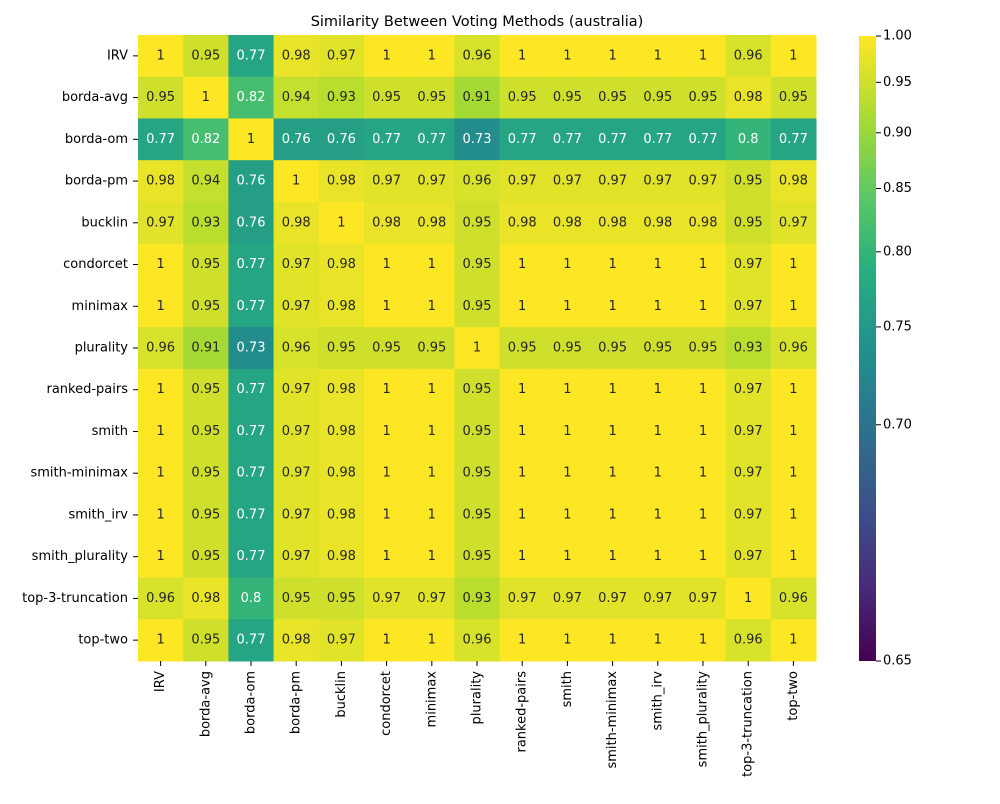 The height and width of the screenshot is (804, 1000). I want to click on x-tick-label: smith_plurality, so click(703, 719).